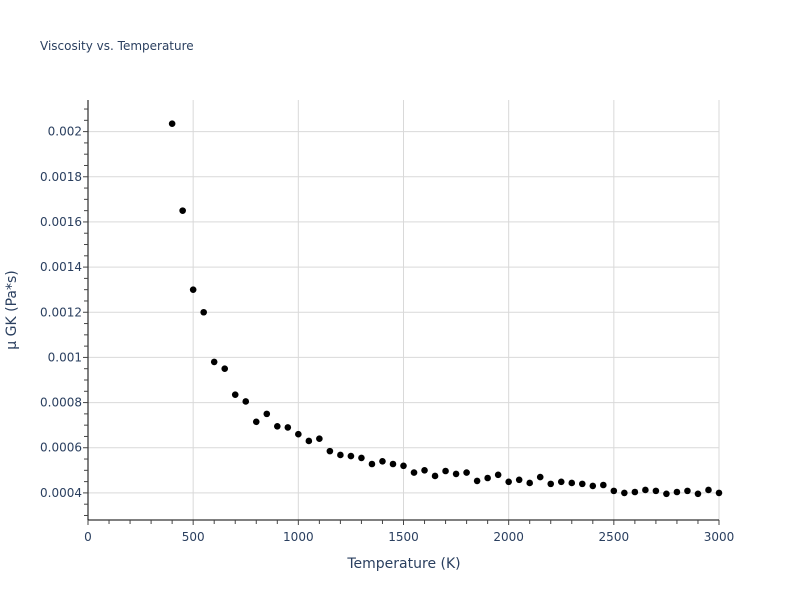 Image resolution: width=800 pixels, height=600 pixels. What do you see at coordinates (61, 493) in the screenshot?
I see `y-tick-label: 0.0004` at bounding box center [61, 493].